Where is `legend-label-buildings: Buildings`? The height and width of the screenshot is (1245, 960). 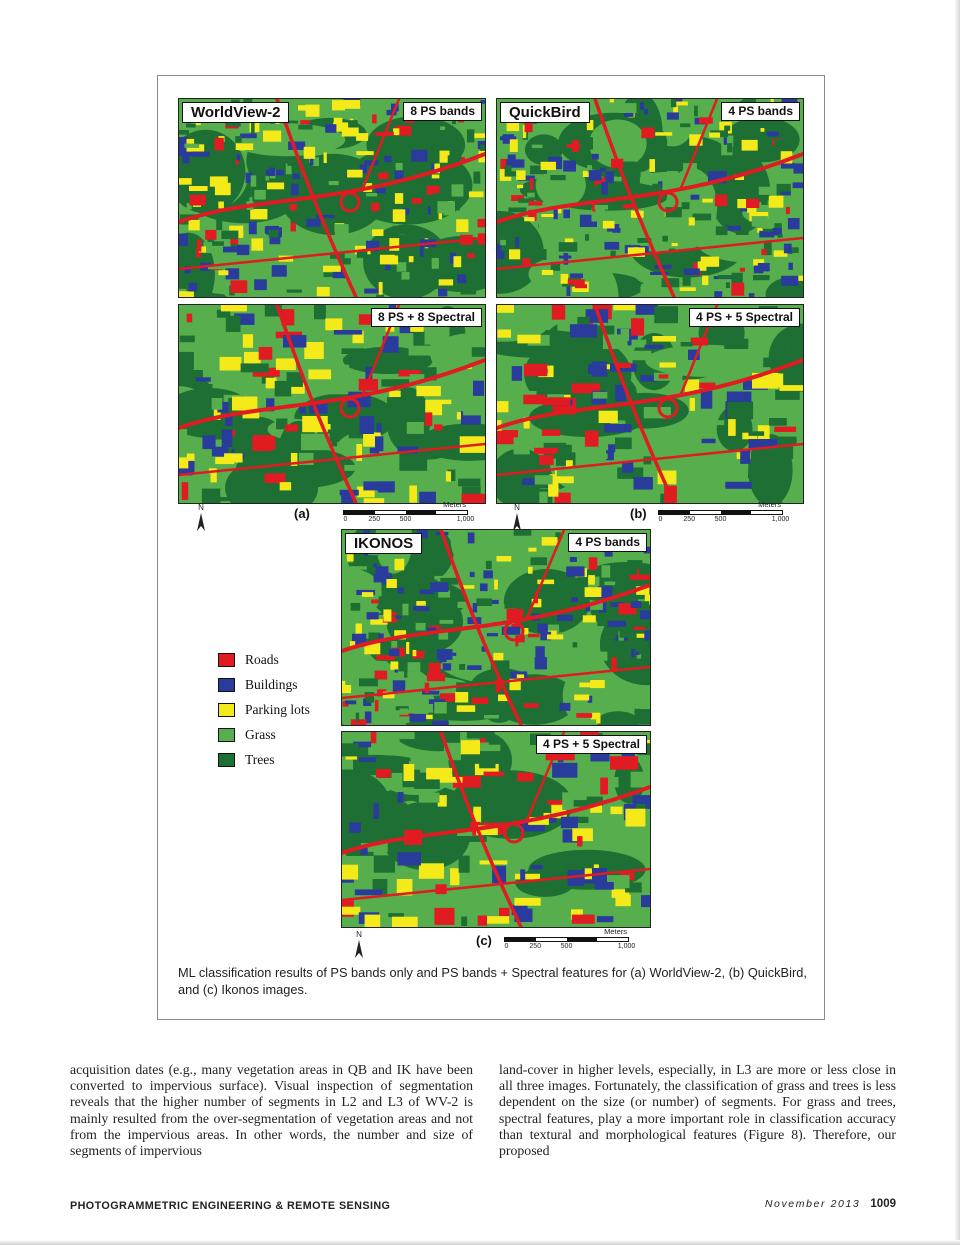
legend-label-buildings: Buildings is located at coordinates (271, 684).